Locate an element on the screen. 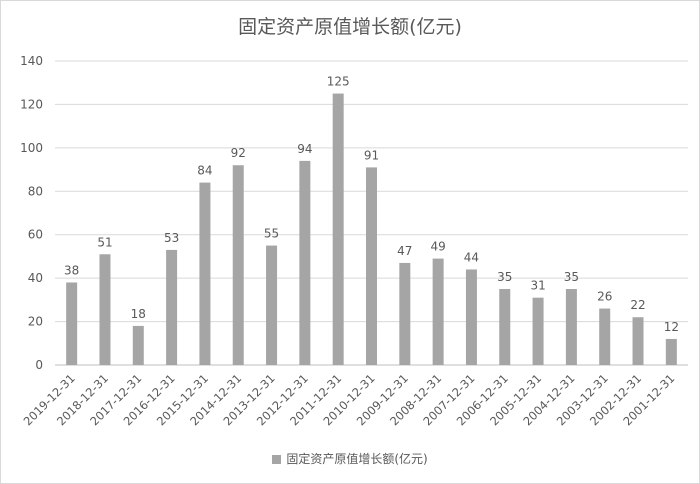 The image size is (700, 484). data-label: 38 is located at coordinates (71, 270).